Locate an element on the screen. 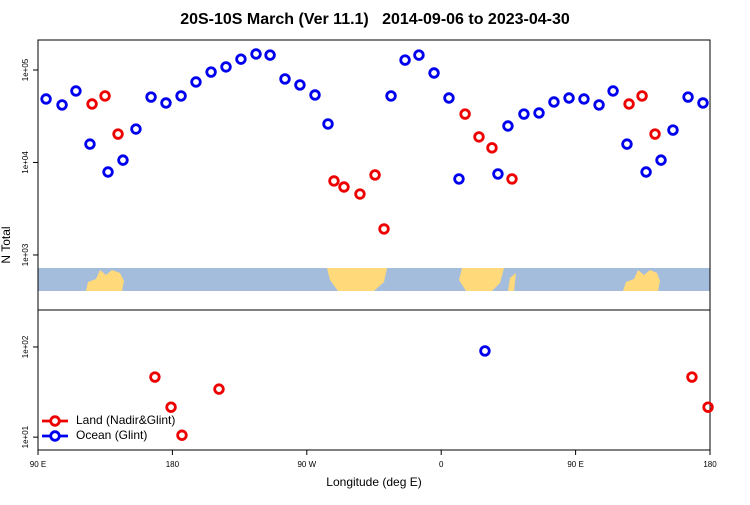 The width and height of the screenshot is (750, 505). legend-label: Land (Nadir&Glint) is located at coordinates (125, 420).